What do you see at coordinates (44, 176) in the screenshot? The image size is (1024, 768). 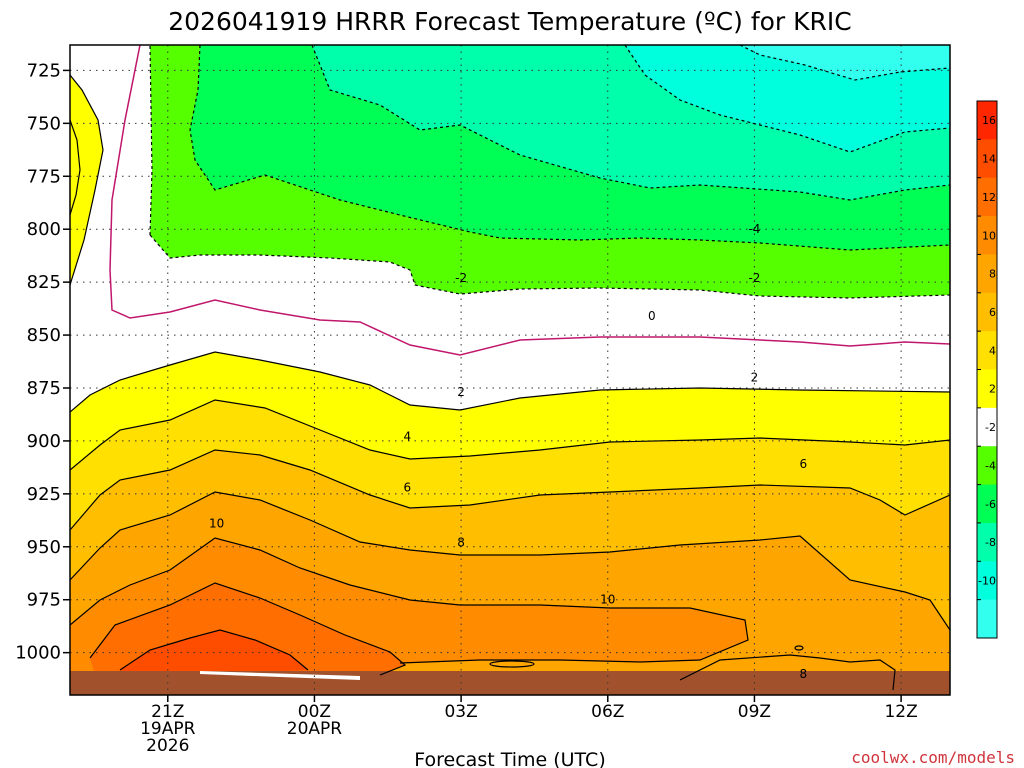 I see `y-tick-label: 775` at bounding box center [44, 176].